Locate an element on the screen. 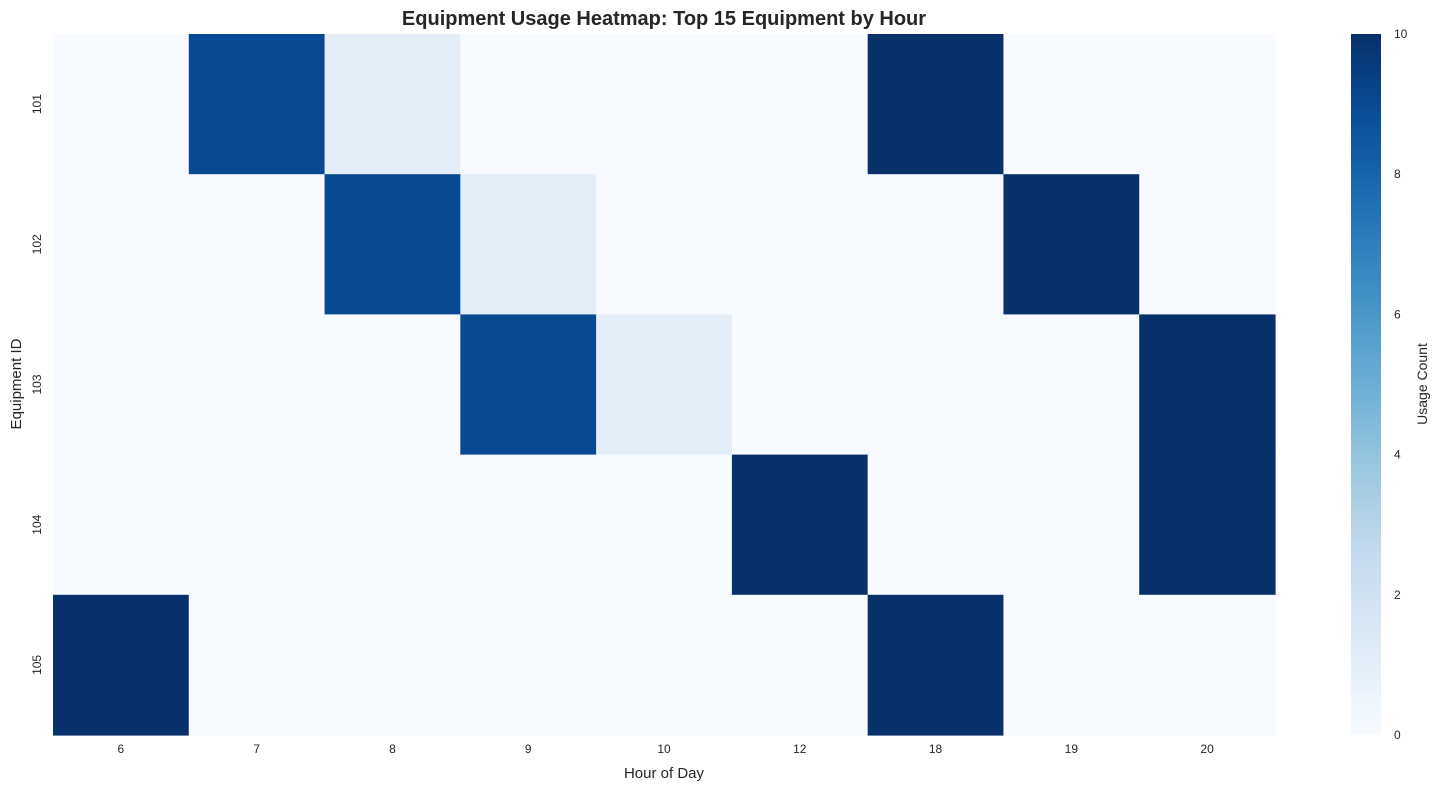  x-tick-label: 8 is located at coordinates (392, 749).